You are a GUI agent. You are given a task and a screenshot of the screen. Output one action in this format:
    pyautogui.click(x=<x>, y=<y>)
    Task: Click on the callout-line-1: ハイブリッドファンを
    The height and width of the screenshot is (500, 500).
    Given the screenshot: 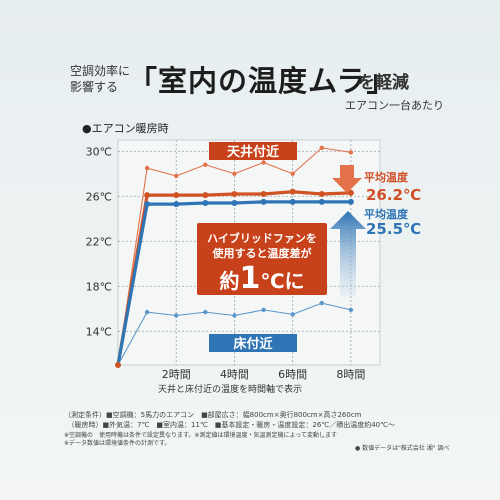 What is the action you would take?
    pyautogui.click(x=262, y=238)
    